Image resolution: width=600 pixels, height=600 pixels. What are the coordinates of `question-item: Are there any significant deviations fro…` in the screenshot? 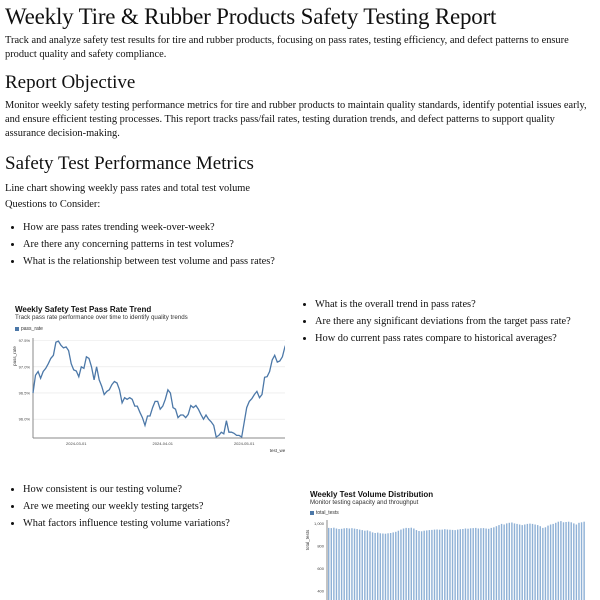 It's located at (443, 321).